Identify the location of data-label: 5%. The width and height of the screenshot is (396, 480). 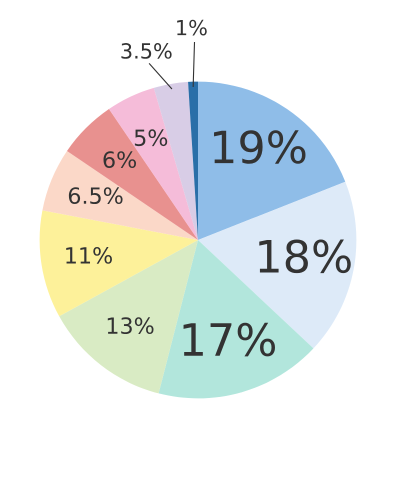
(151, 137).